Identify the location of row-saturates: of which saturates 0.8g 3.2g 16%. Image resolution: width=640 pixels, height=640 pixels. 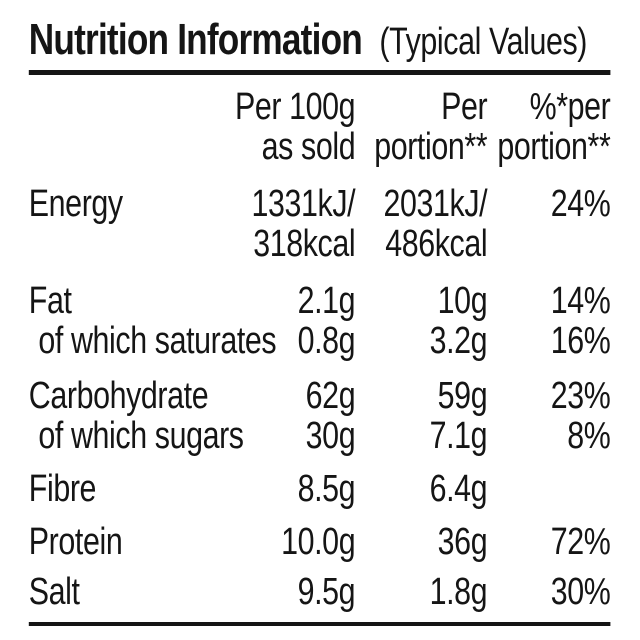
(320, 341).